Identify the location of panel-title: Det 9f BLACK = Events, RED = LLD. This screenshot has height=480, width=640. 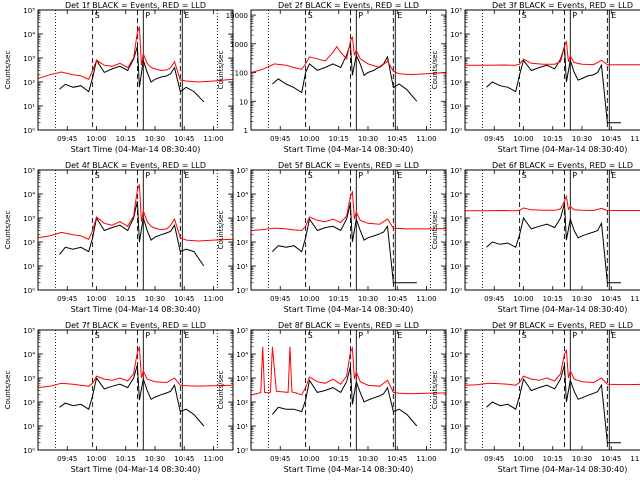
(562, 325).